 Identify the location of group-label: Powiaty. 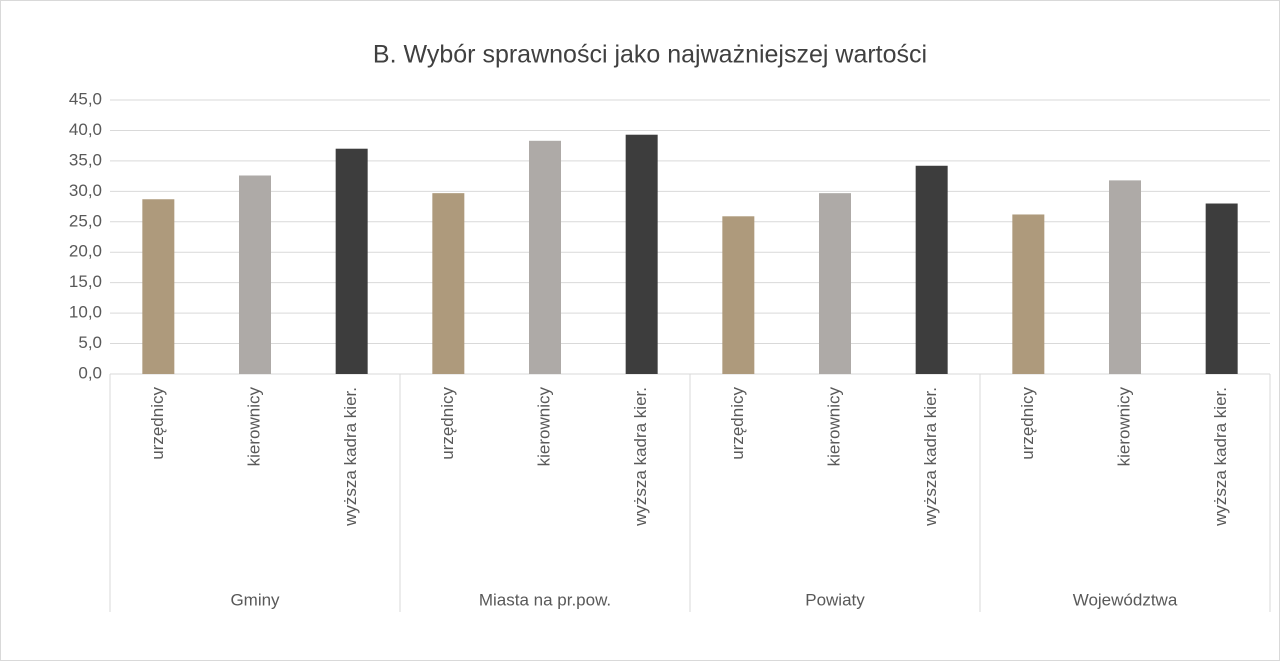
(835, 599).